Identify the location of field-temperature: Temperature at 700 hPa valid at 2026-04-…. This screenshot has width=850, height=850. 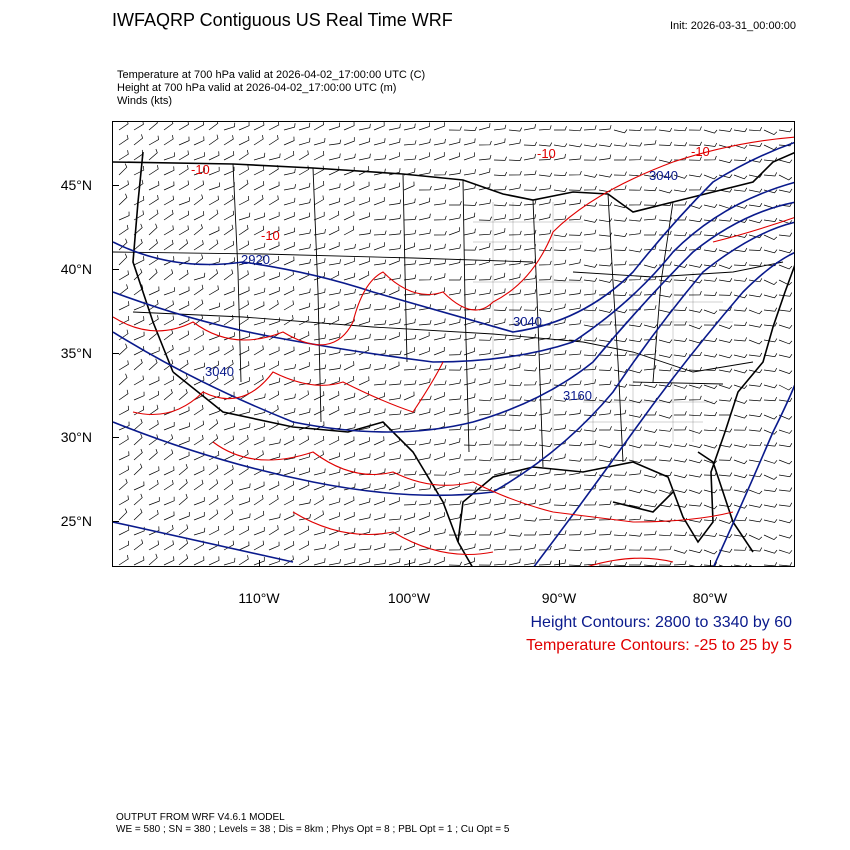
(271, 75).